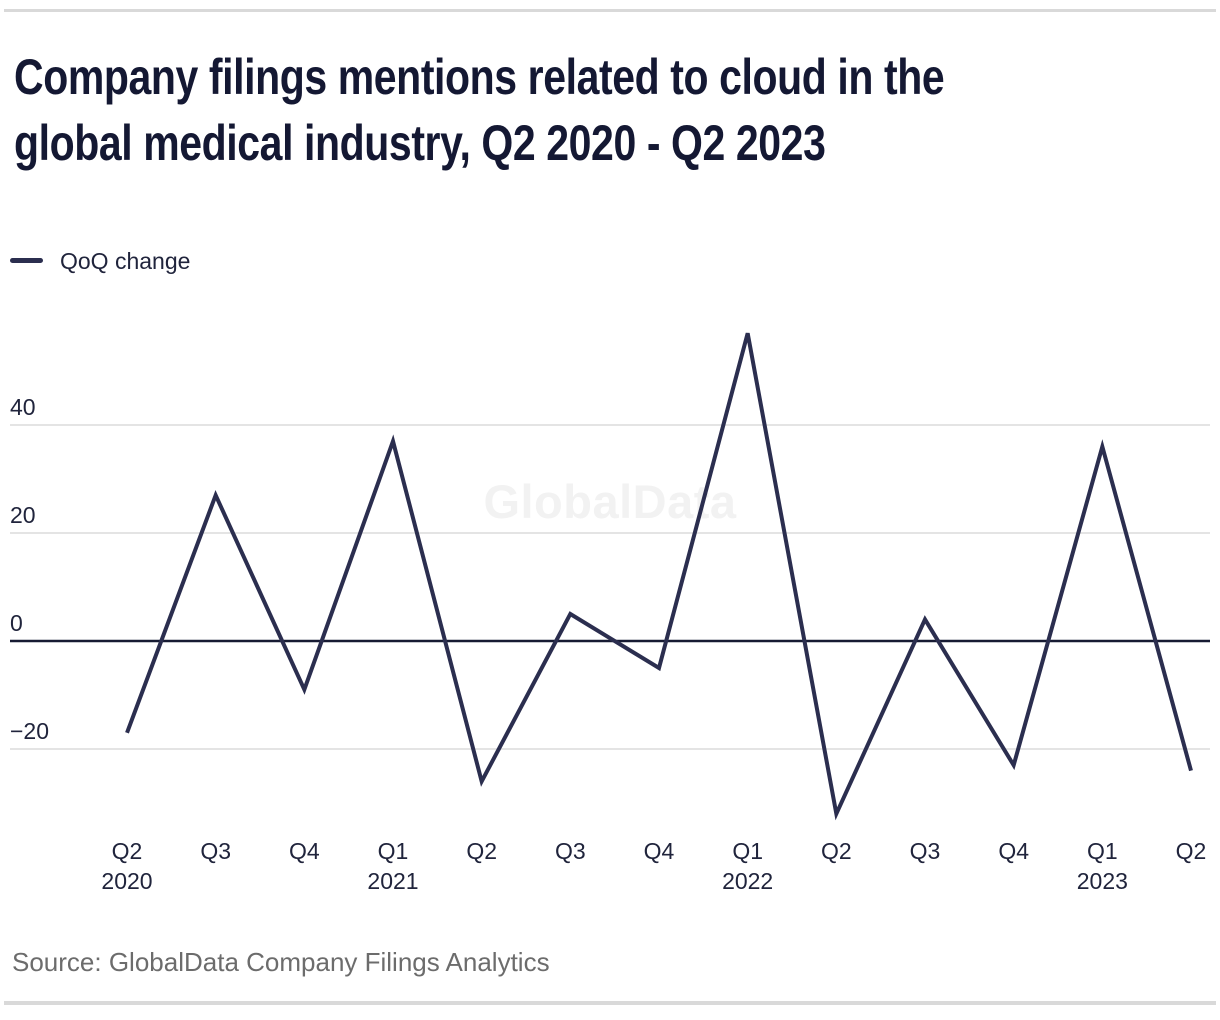  I want to click on legend-line-swatch, so click(26, 260).